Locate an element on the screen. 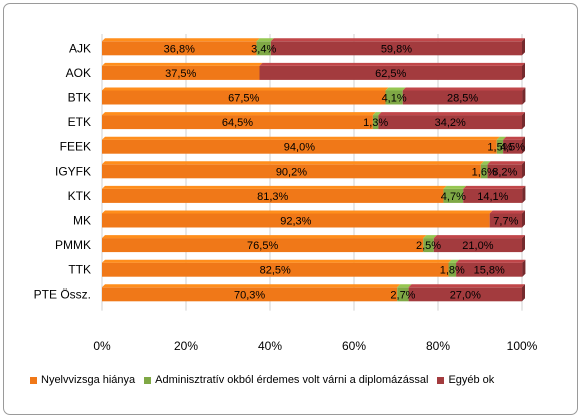  category-label: PMMK is located at coordinates (73, 245).